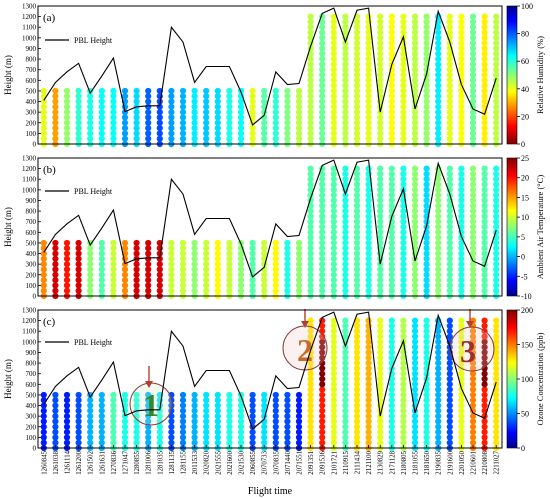 The height and width of the screenshot is (498, 550). I want to click on y-tick-label: 500, so click(31, 91).